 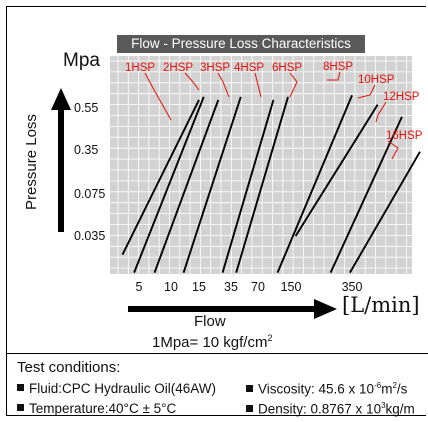 I want to click on series-pointer-10hsp, so click(x=366, y=91).